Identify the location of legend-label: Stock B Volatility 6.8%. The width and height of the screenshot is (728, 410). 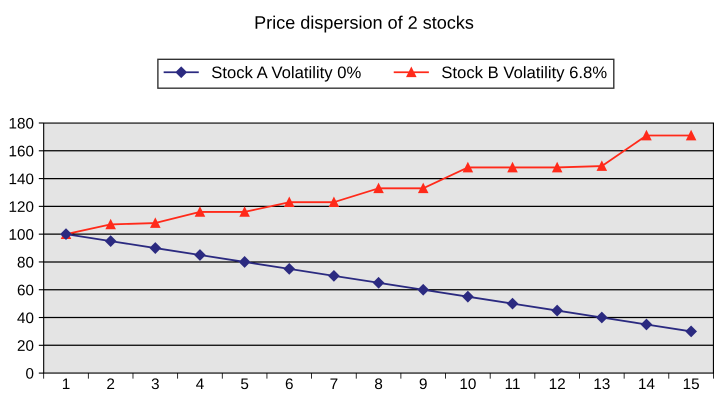
(524, 74).